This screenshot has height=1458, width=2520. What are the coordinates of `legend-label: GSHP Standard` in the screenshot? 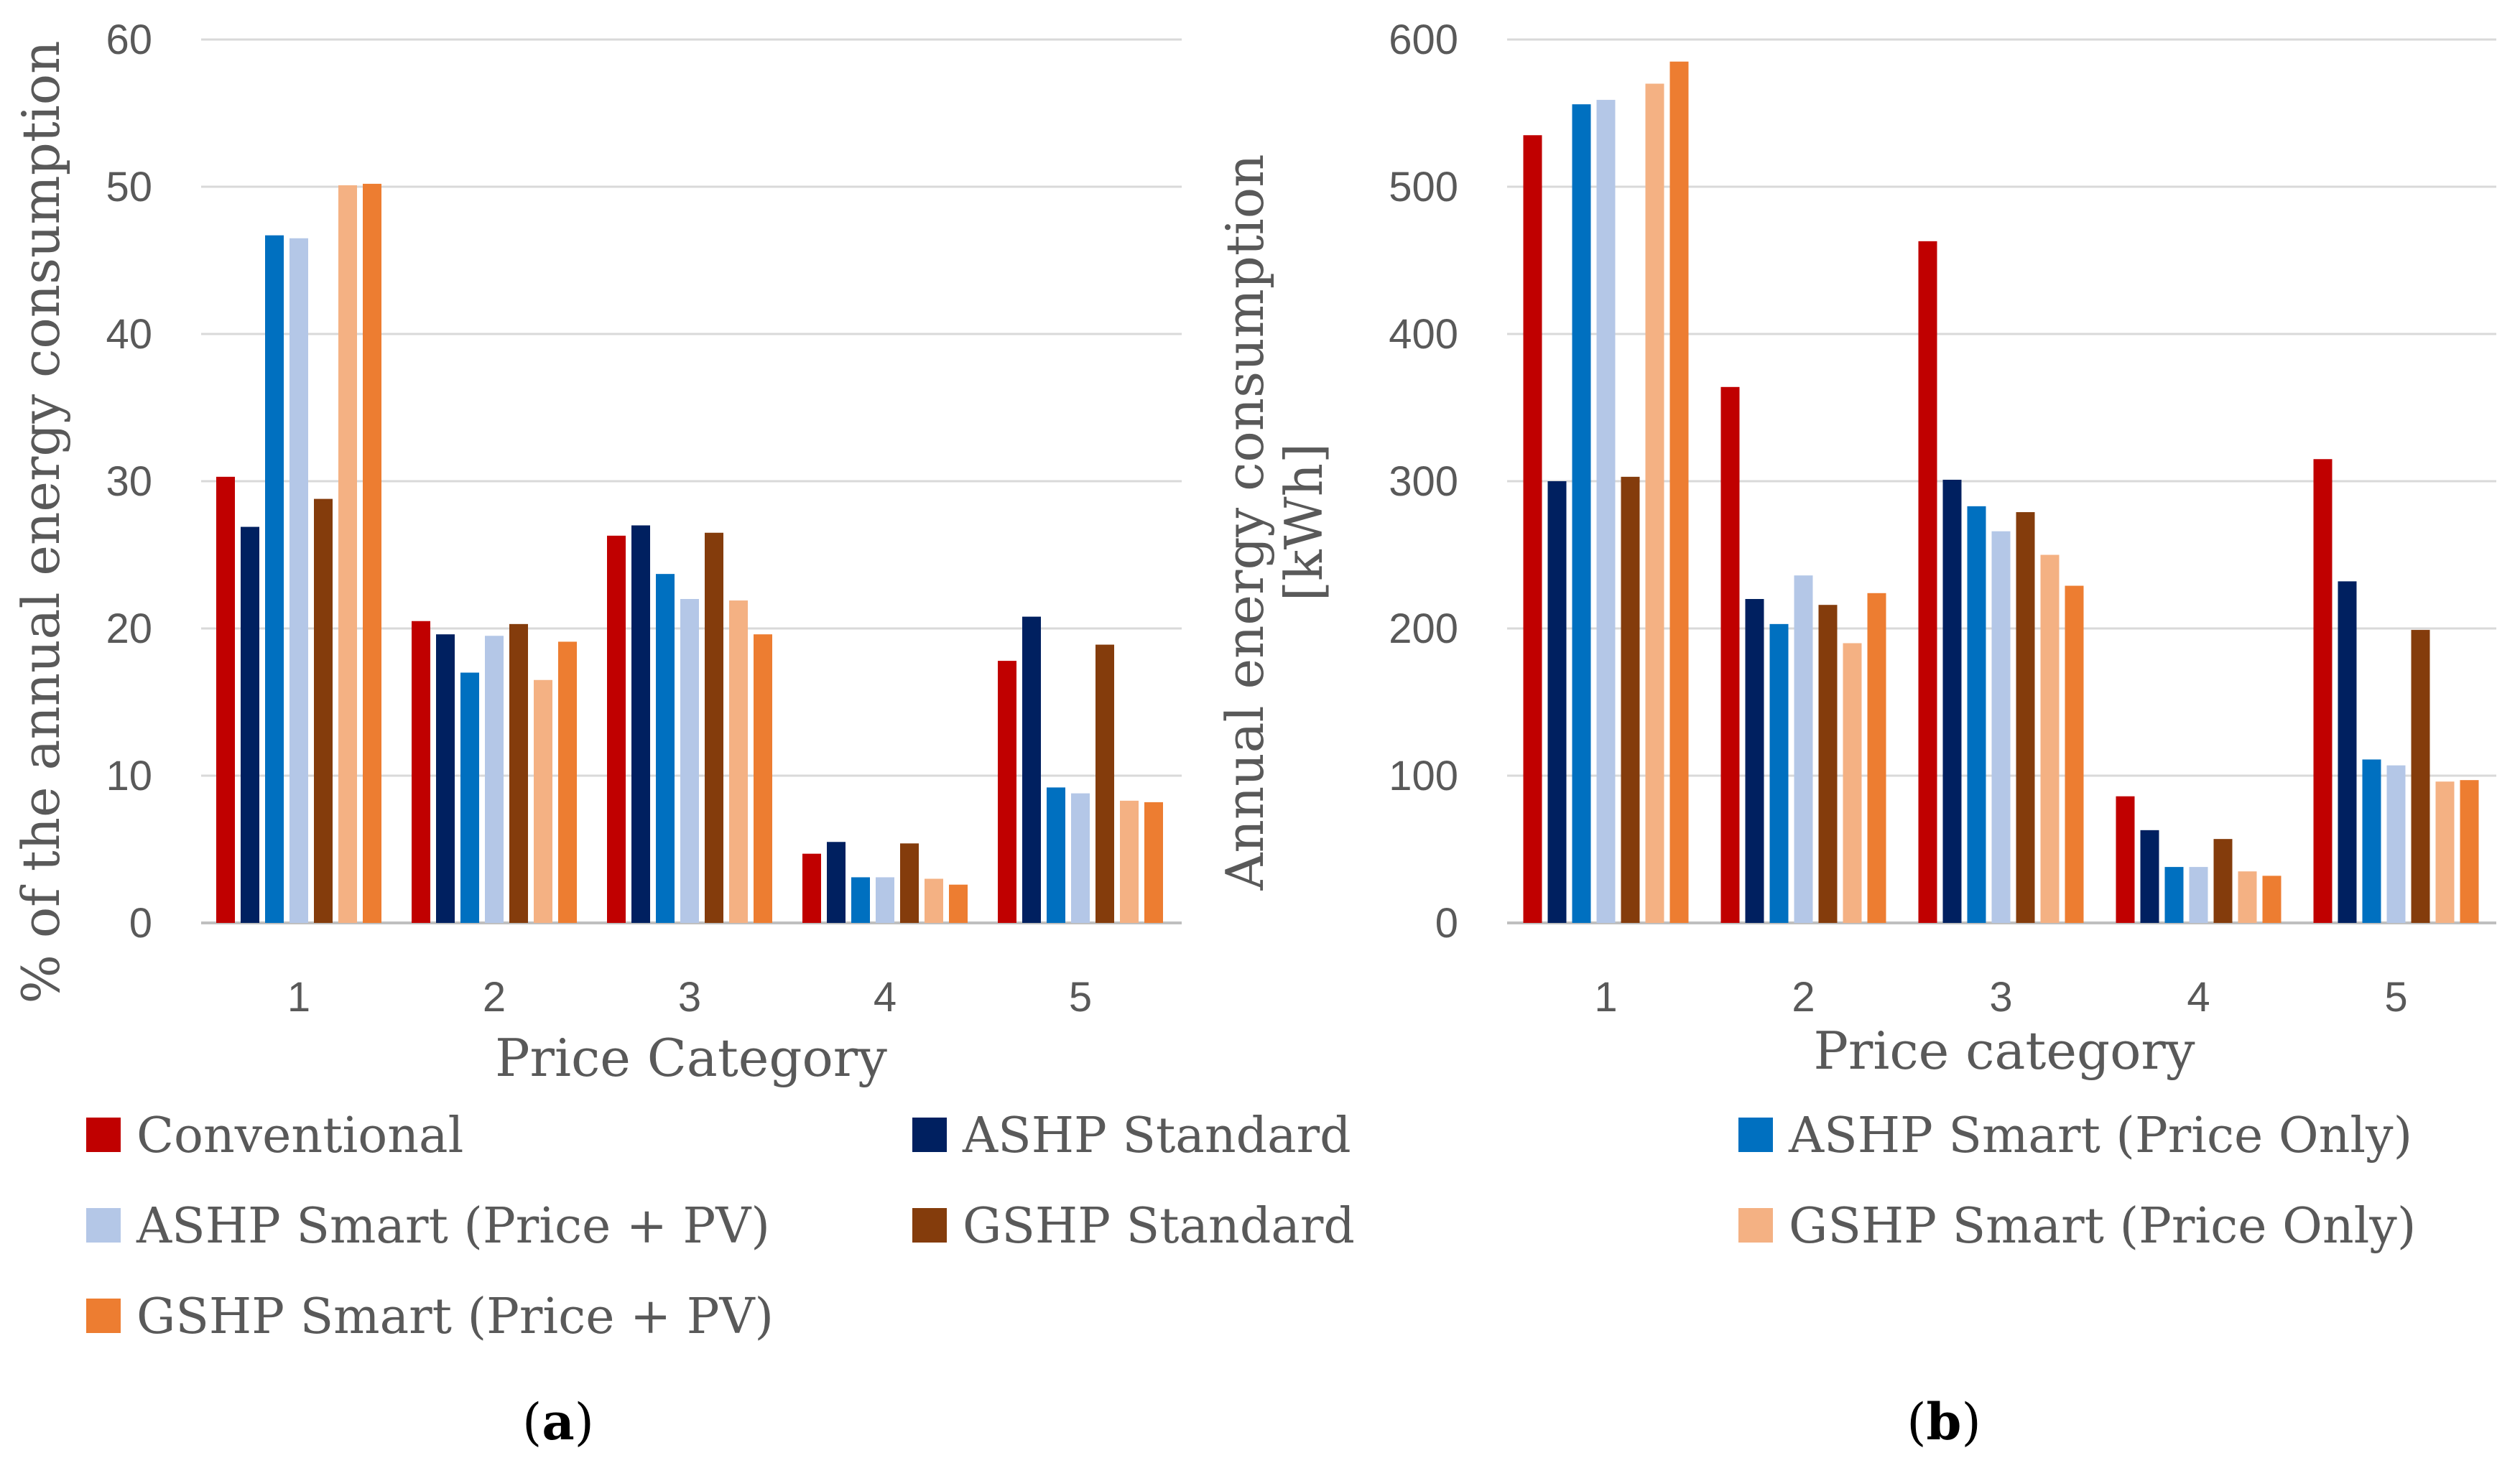 It's located at (1159, 1227).